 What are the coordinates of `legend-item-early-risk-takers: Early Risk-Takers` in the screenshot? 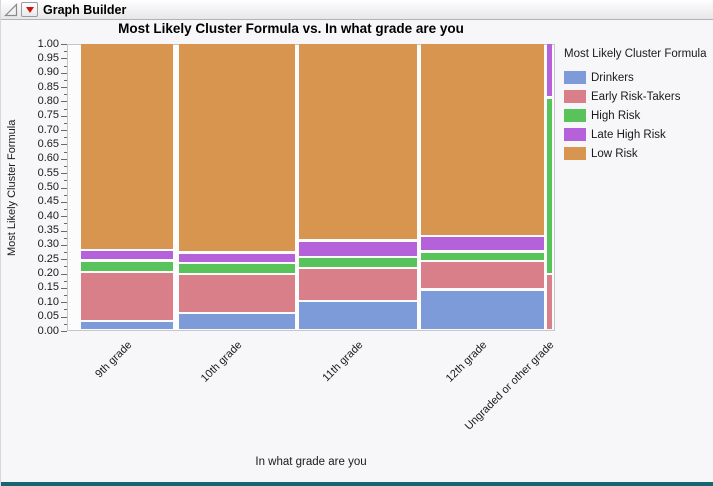 It's located at (638, 96).